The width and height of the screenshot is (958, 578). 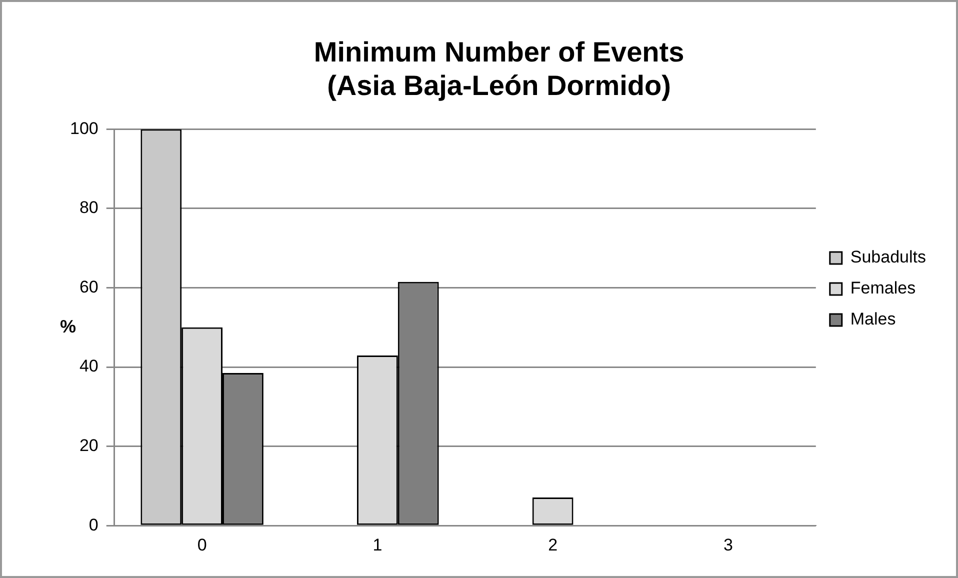 I want to click on y-tick-label: 100, so click(x=84, y=128).